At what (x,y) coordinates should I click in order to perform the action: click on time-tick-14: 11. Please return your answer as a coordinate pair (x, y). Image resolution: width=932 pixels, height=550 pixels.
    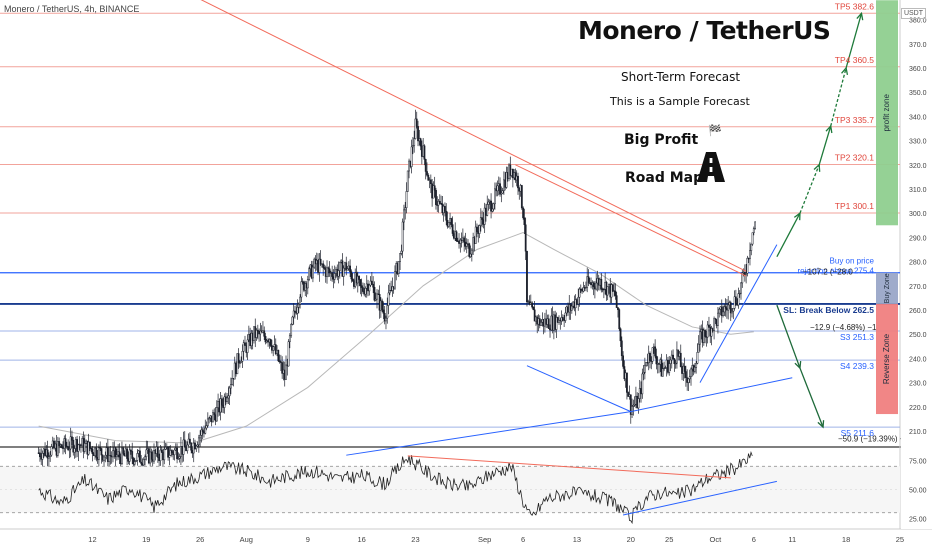
    Looking at the image, I should click on (792, 539).